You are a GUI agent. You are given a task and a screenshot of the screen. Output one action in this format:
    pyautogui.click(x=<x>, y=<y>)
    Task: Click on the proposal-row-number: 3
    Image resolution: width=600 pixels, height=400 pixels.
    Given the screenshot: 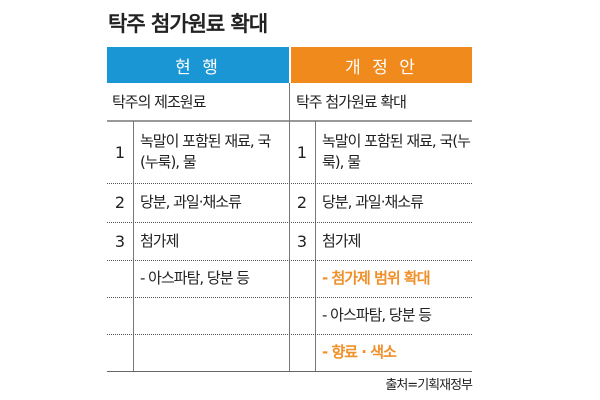 What is the action you would take?
    pyautogui.click(x=302, y=241)
    